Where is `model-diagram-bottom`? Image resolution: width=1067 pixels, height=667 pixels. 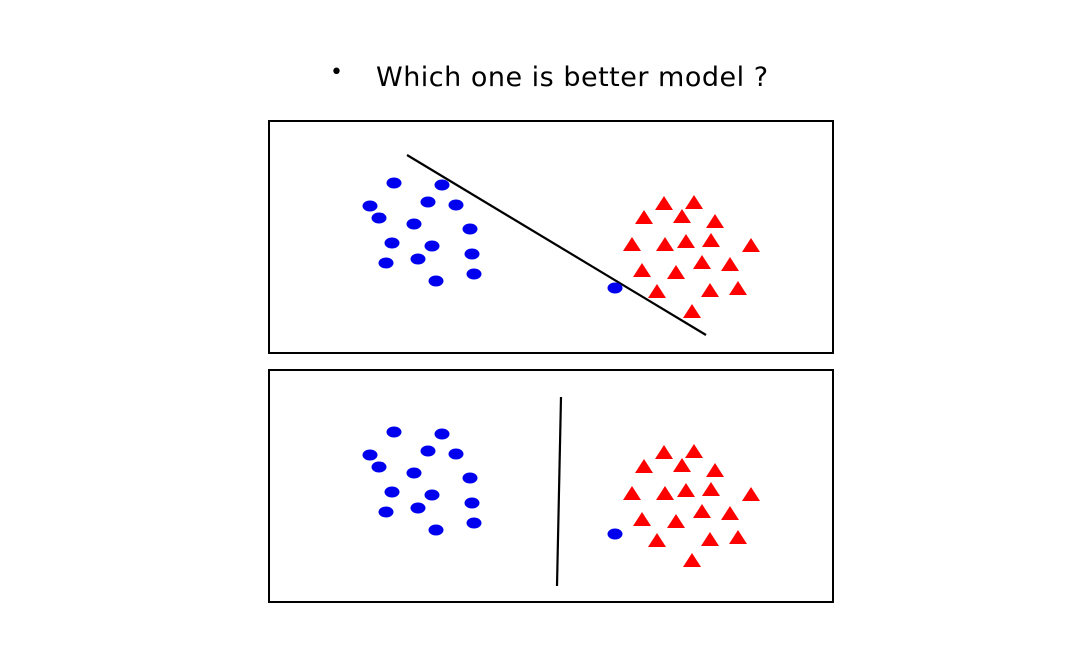 model-diagram-bottom is located at coordinates (561, 491).